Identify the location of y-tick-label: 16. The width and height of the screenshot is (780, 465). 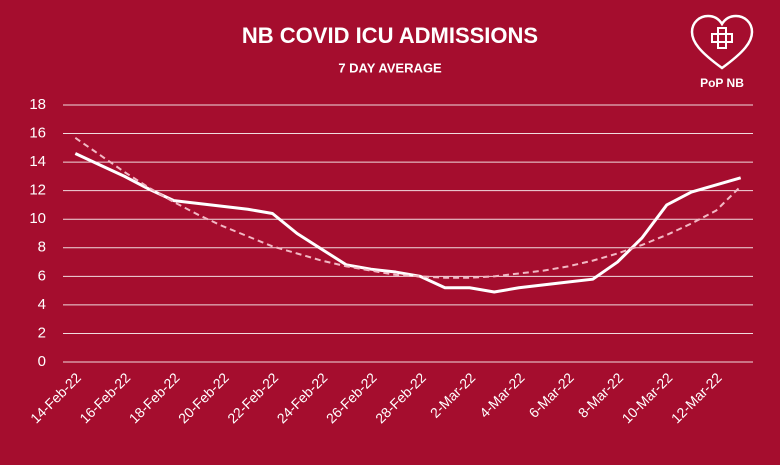
(37, 133).